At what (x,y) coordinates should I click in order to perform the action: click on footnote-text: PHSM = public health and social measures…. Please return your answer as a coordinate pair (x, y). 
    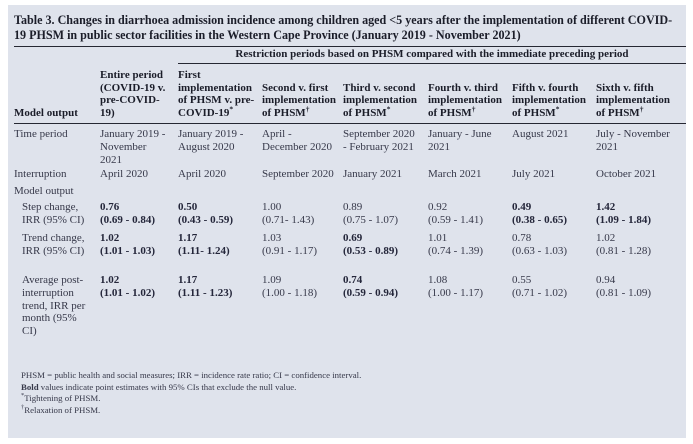
    Looking at the image, I should click on (191, 375).